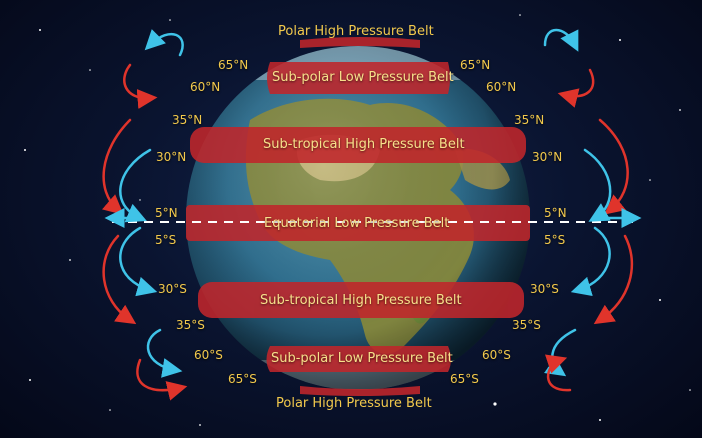 The image size is (702, 438). What do you see at coordinates (356, 31) in the screenshot?
I see `top-belt-label: Polar High Pressure Belt` at bounding box center [356, 31].